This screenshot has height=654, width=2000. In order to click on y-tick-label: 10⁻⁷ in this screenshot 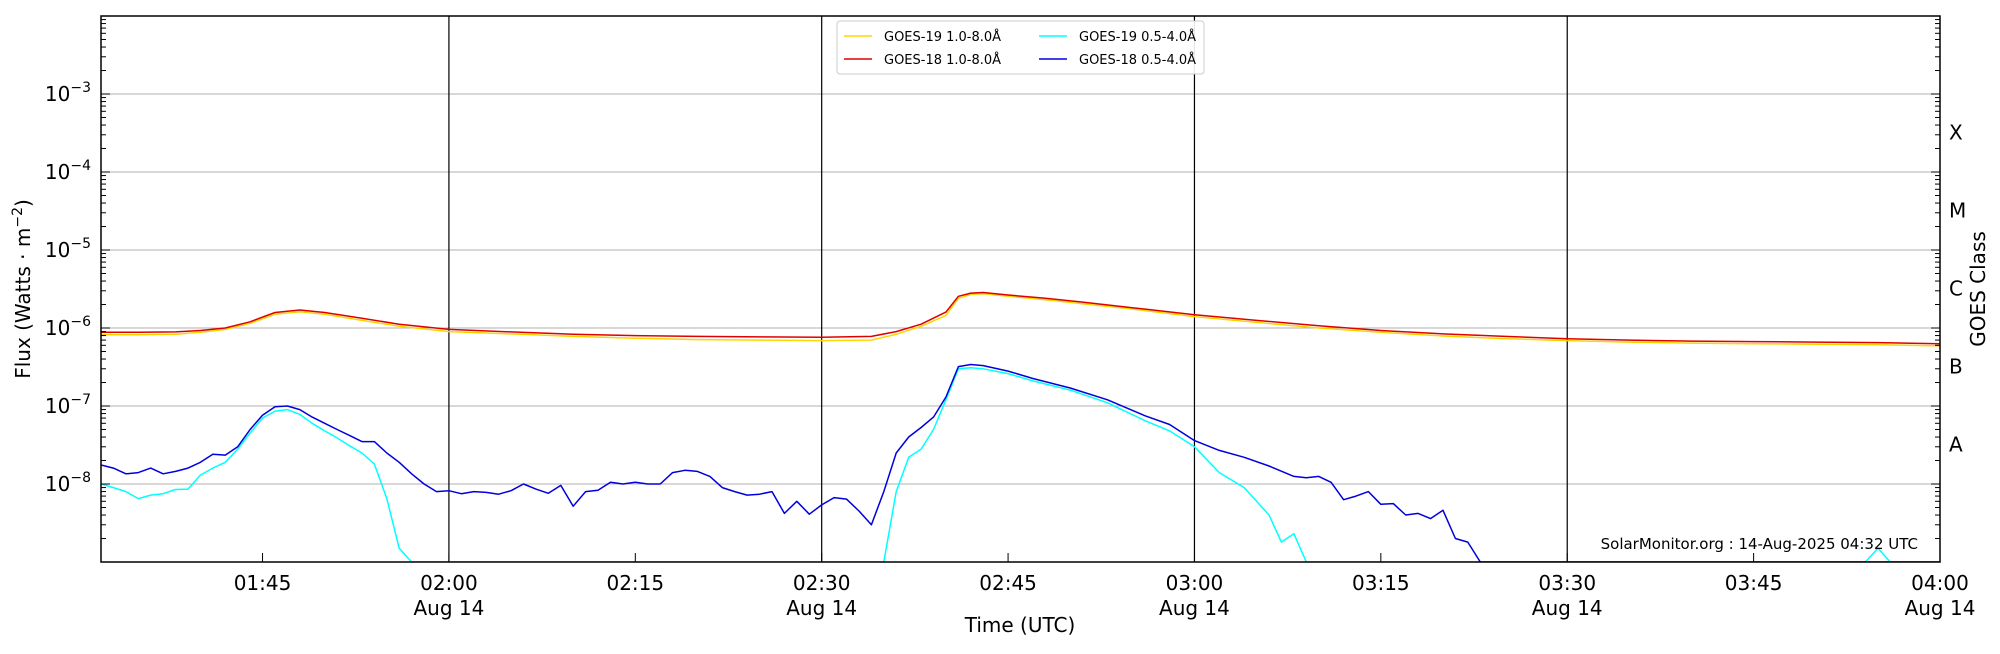, I will do `click(68, 405)`.